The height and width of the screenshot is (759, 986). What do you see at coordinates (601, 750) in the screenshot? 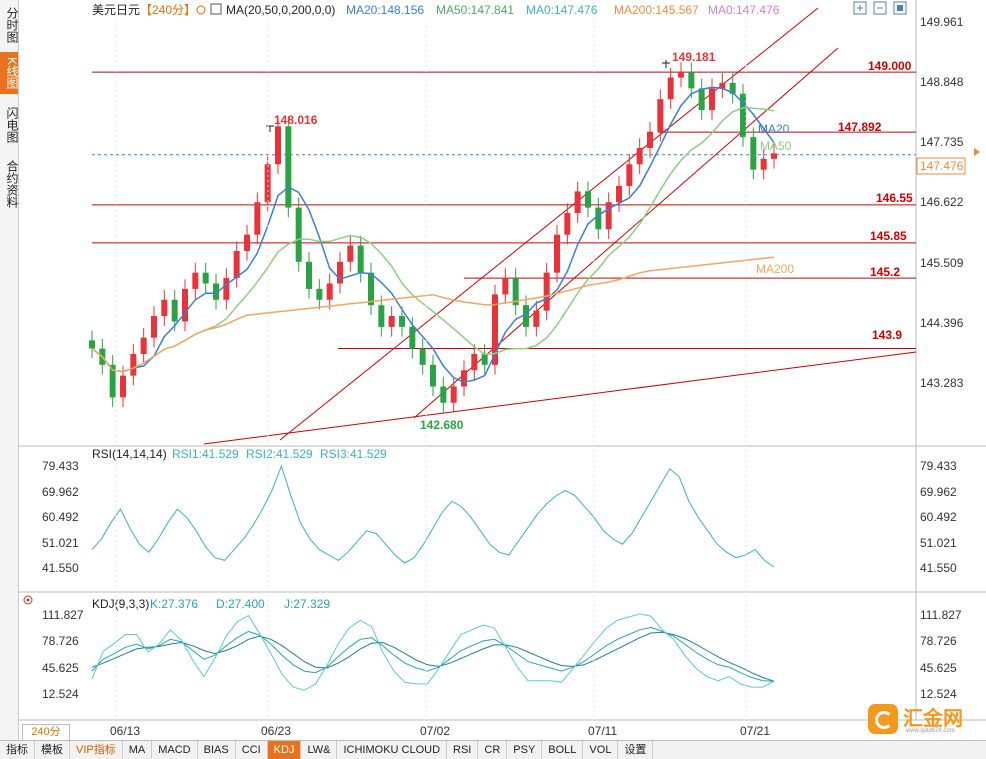
I see `indicator-tab-14: VOL` at bounding box center [601, 750].